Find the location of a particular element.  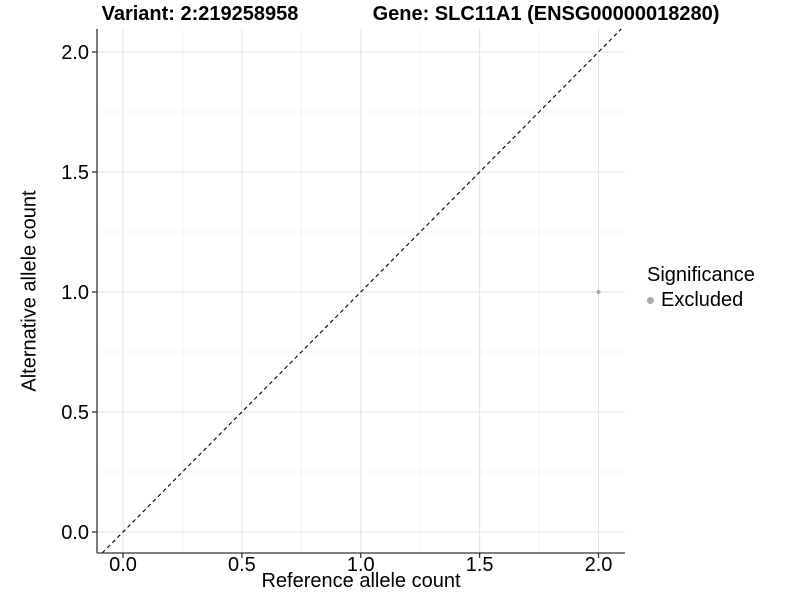

legend: Significance Excluded is located at coordinates (700, 288).